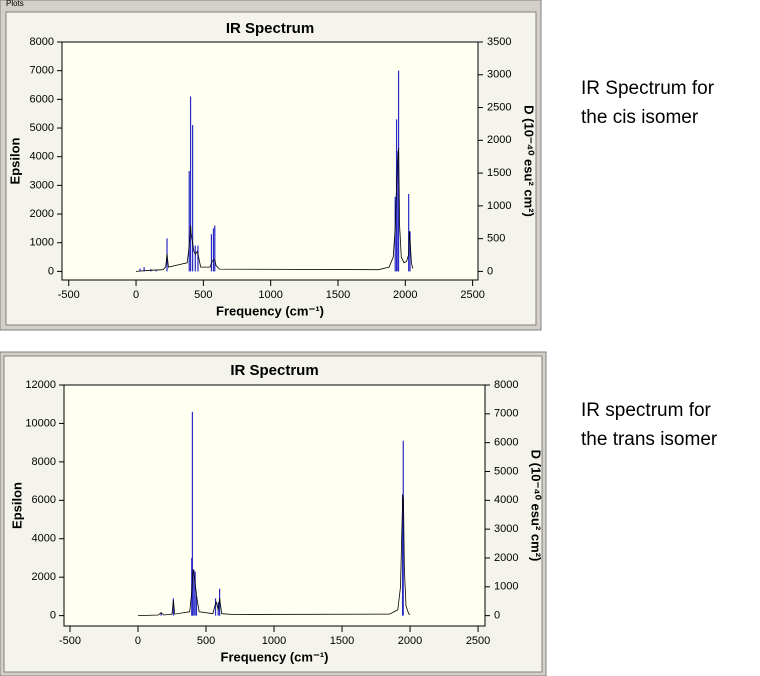 Image resolution: width=760 pixels, height=676 pixels. I want to click on y2-tick-label: 1500, so click(499, 173).